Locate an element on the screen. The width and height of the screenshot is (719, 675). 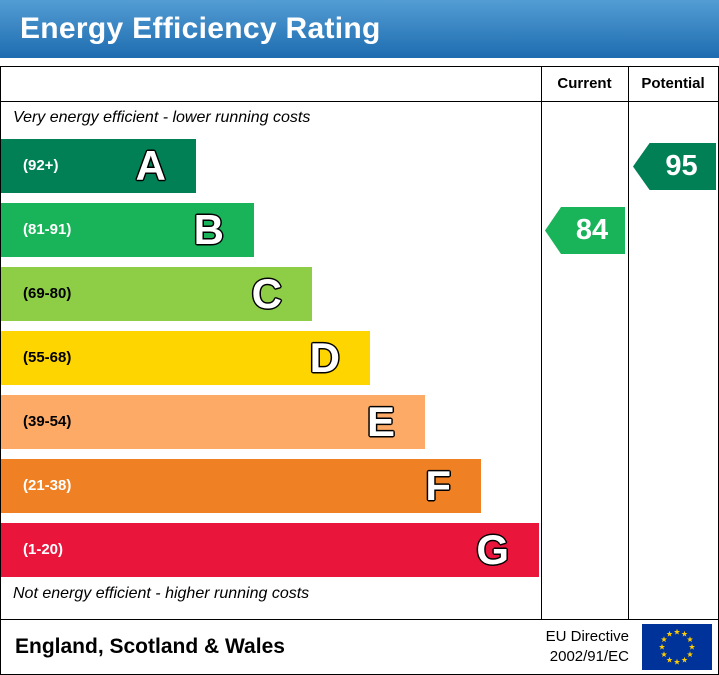
current-arrow: 84 is located at coordinates (585, 230).